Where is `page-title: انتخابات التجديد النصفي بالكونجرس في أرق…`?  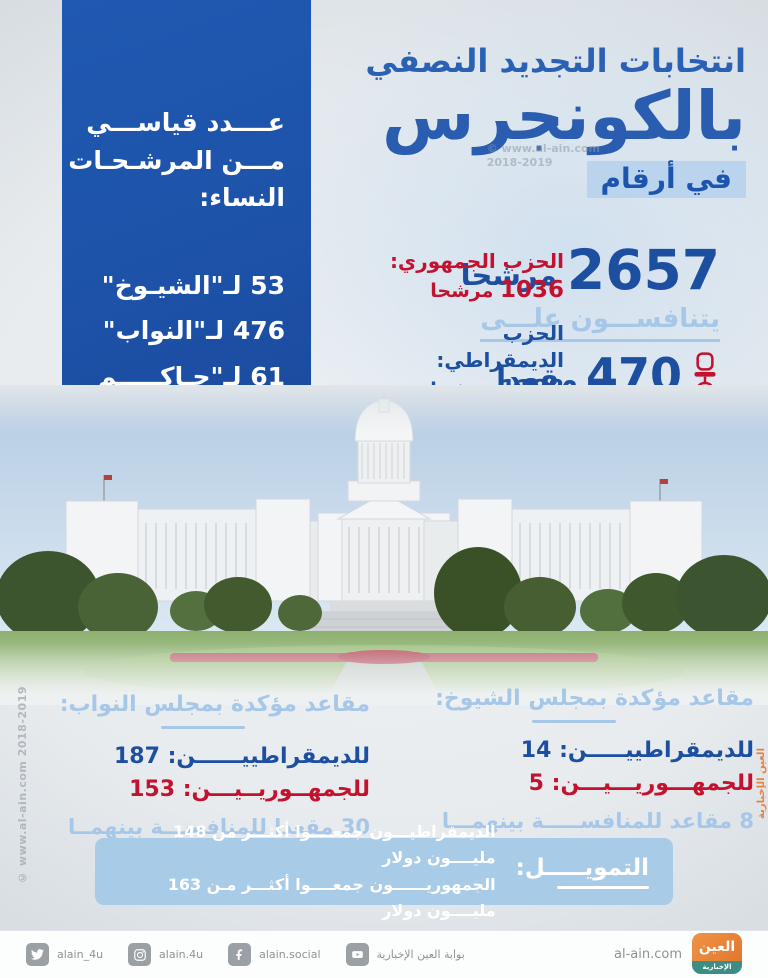 page-title: انتخابات التجديد النصفي بالكونجرس في أرق… is located at coordinates (555, 120).